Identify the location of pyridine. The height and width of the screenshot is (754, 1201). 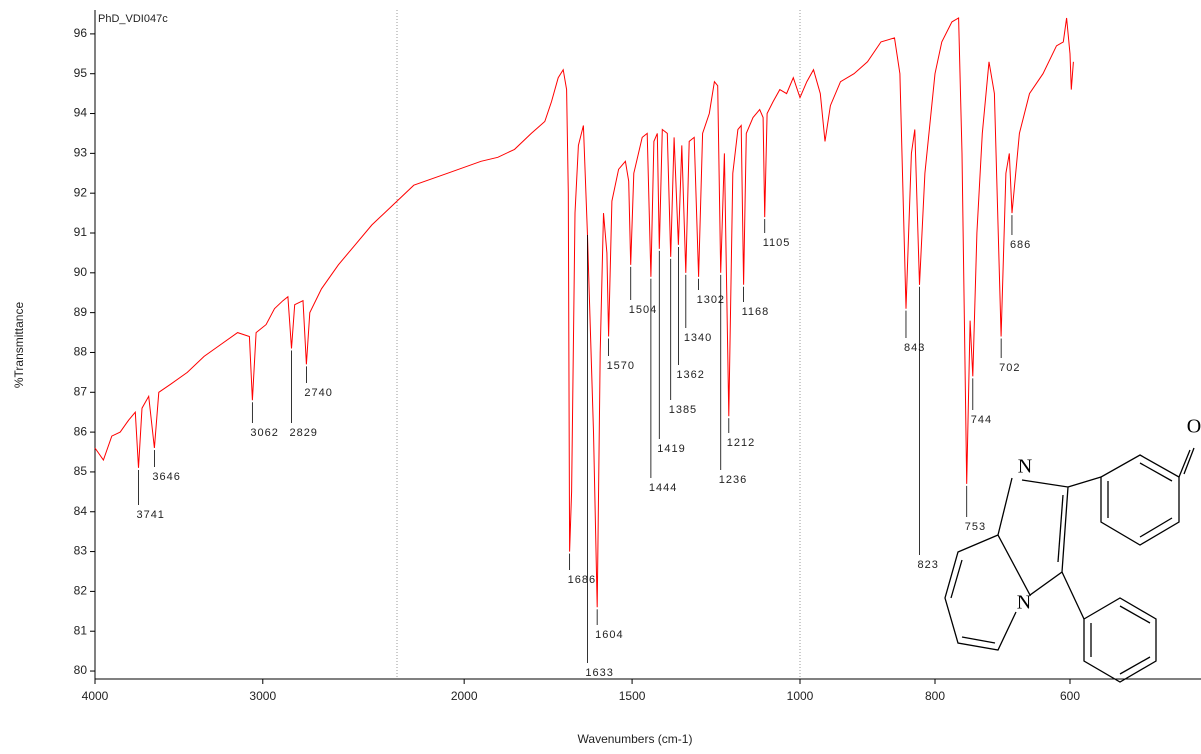
(980, 592).